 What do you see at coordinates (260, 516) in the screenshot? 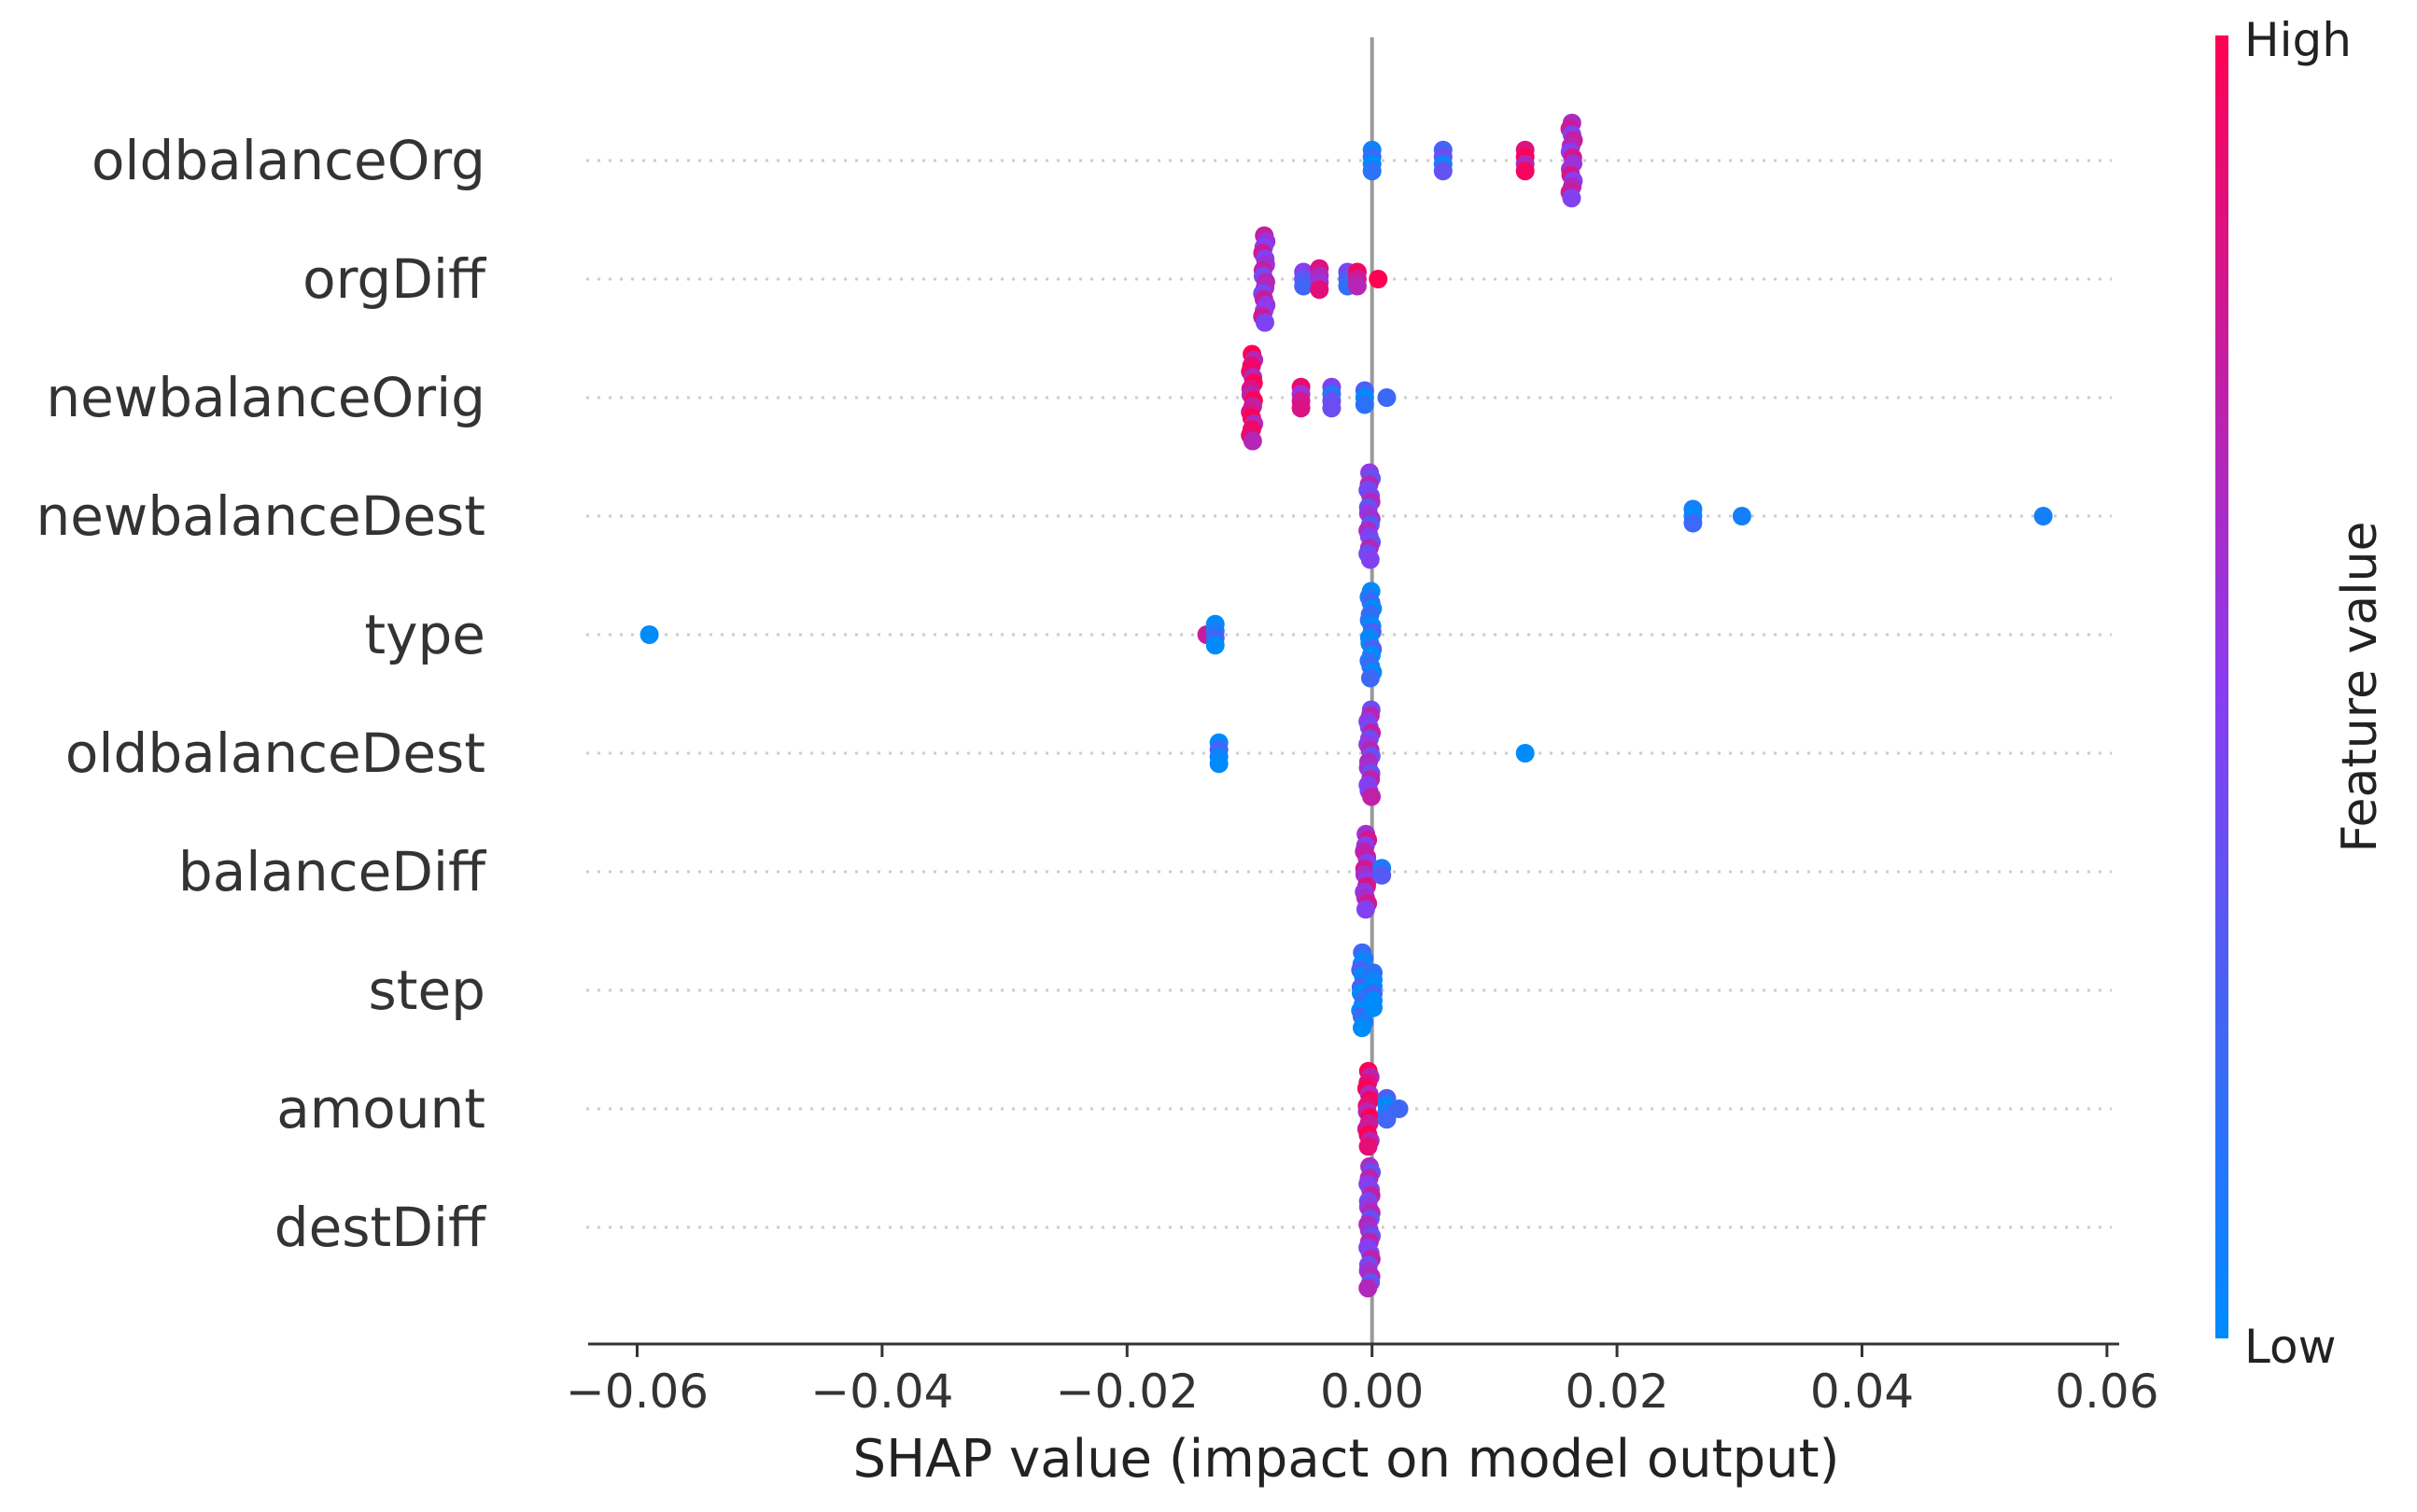
I see `feature-label-newbalanceDest: newbalanceDest` at bounding box center [260, 516].